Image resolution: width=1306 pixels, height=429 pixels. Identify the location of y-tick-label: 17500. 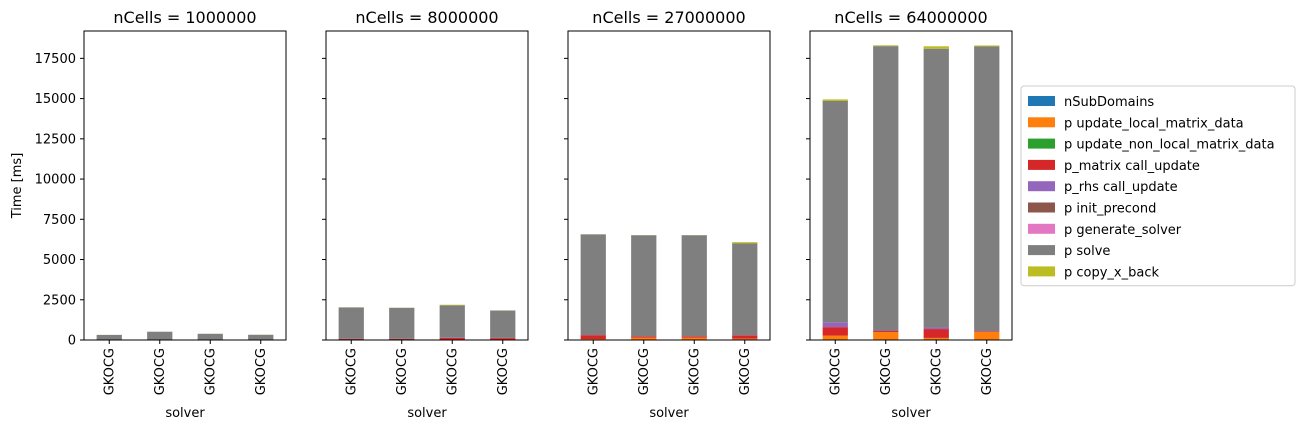
(55, 59).